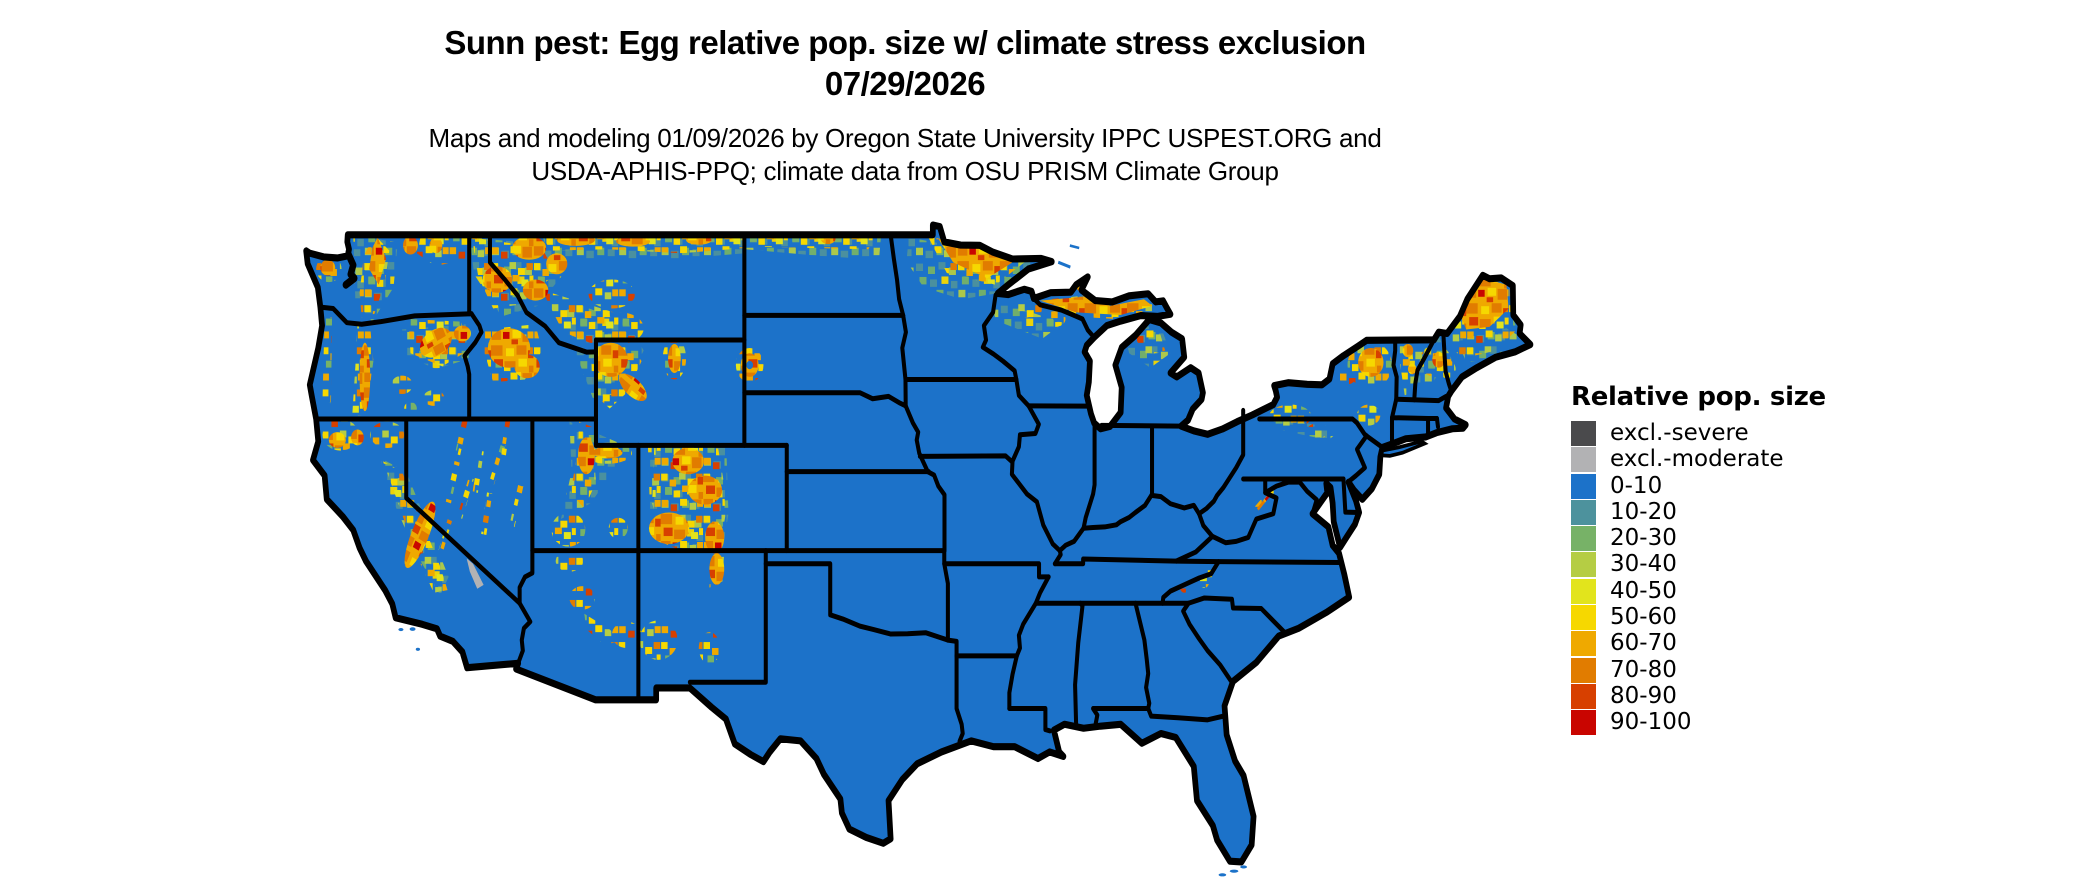 The image size is (2100, 892). I want to click on legend-item: excl.-severe, so click(1698, 433).